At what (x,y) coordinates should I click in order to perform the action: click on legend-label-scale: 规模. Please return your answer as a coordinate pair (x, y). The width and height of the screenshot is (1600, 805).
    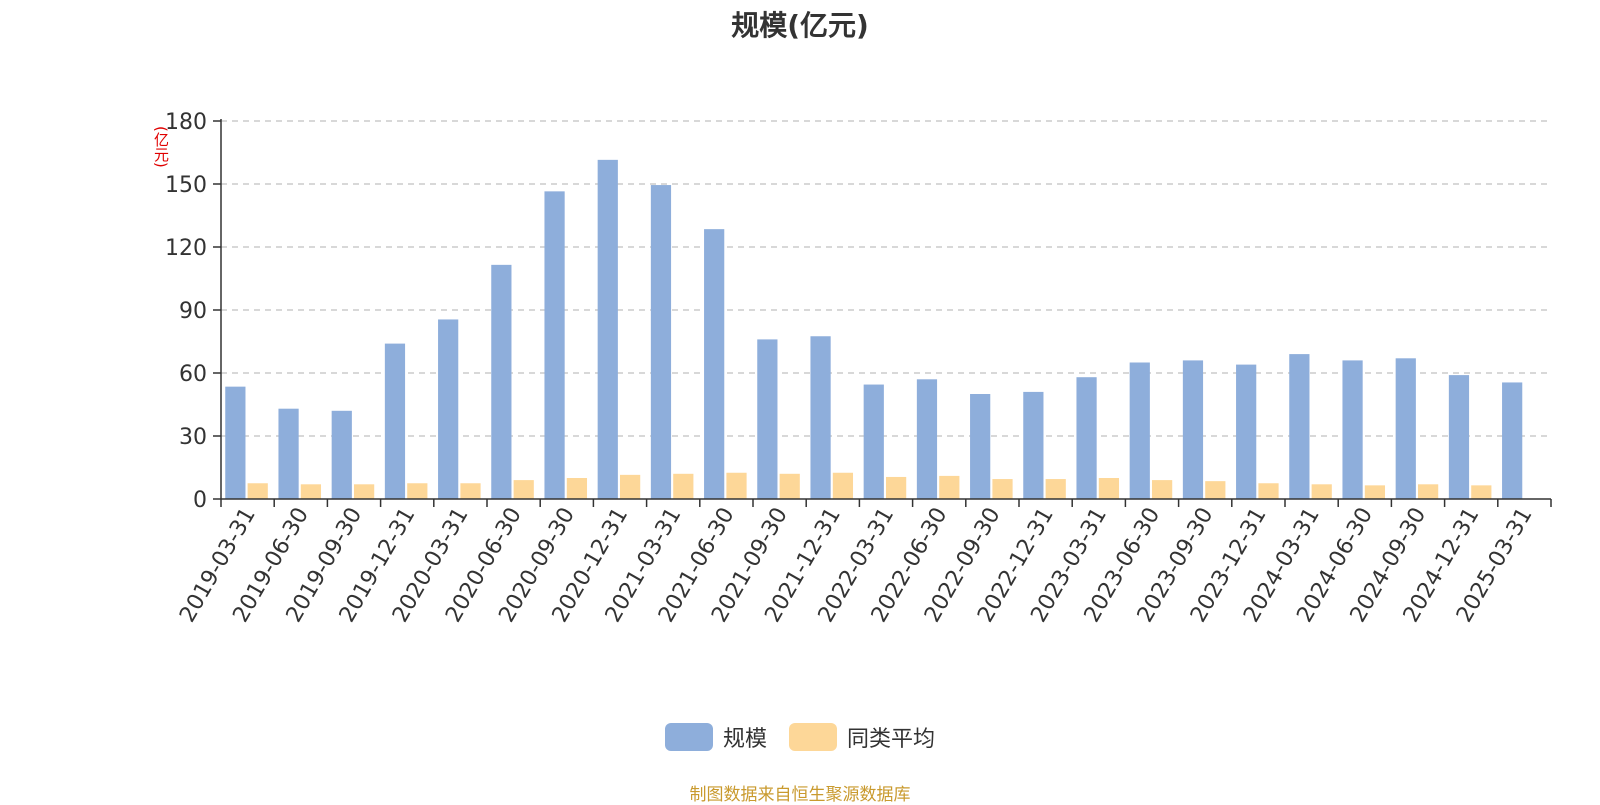
    Looking at the image, I should click on (744, 739).